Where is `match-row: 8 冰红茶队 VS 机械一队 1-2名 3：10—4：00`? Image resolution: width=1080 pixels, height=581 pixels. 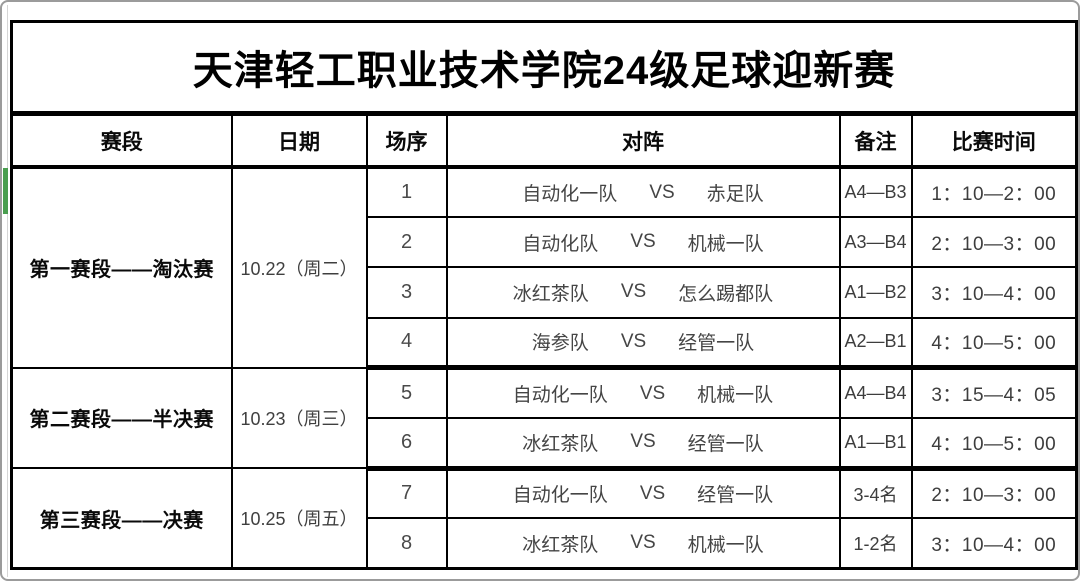 match-row: 8 冰红茶队 VS 机械一队 1-2名 3：10—4：00 is located at coordinates (545, 543).